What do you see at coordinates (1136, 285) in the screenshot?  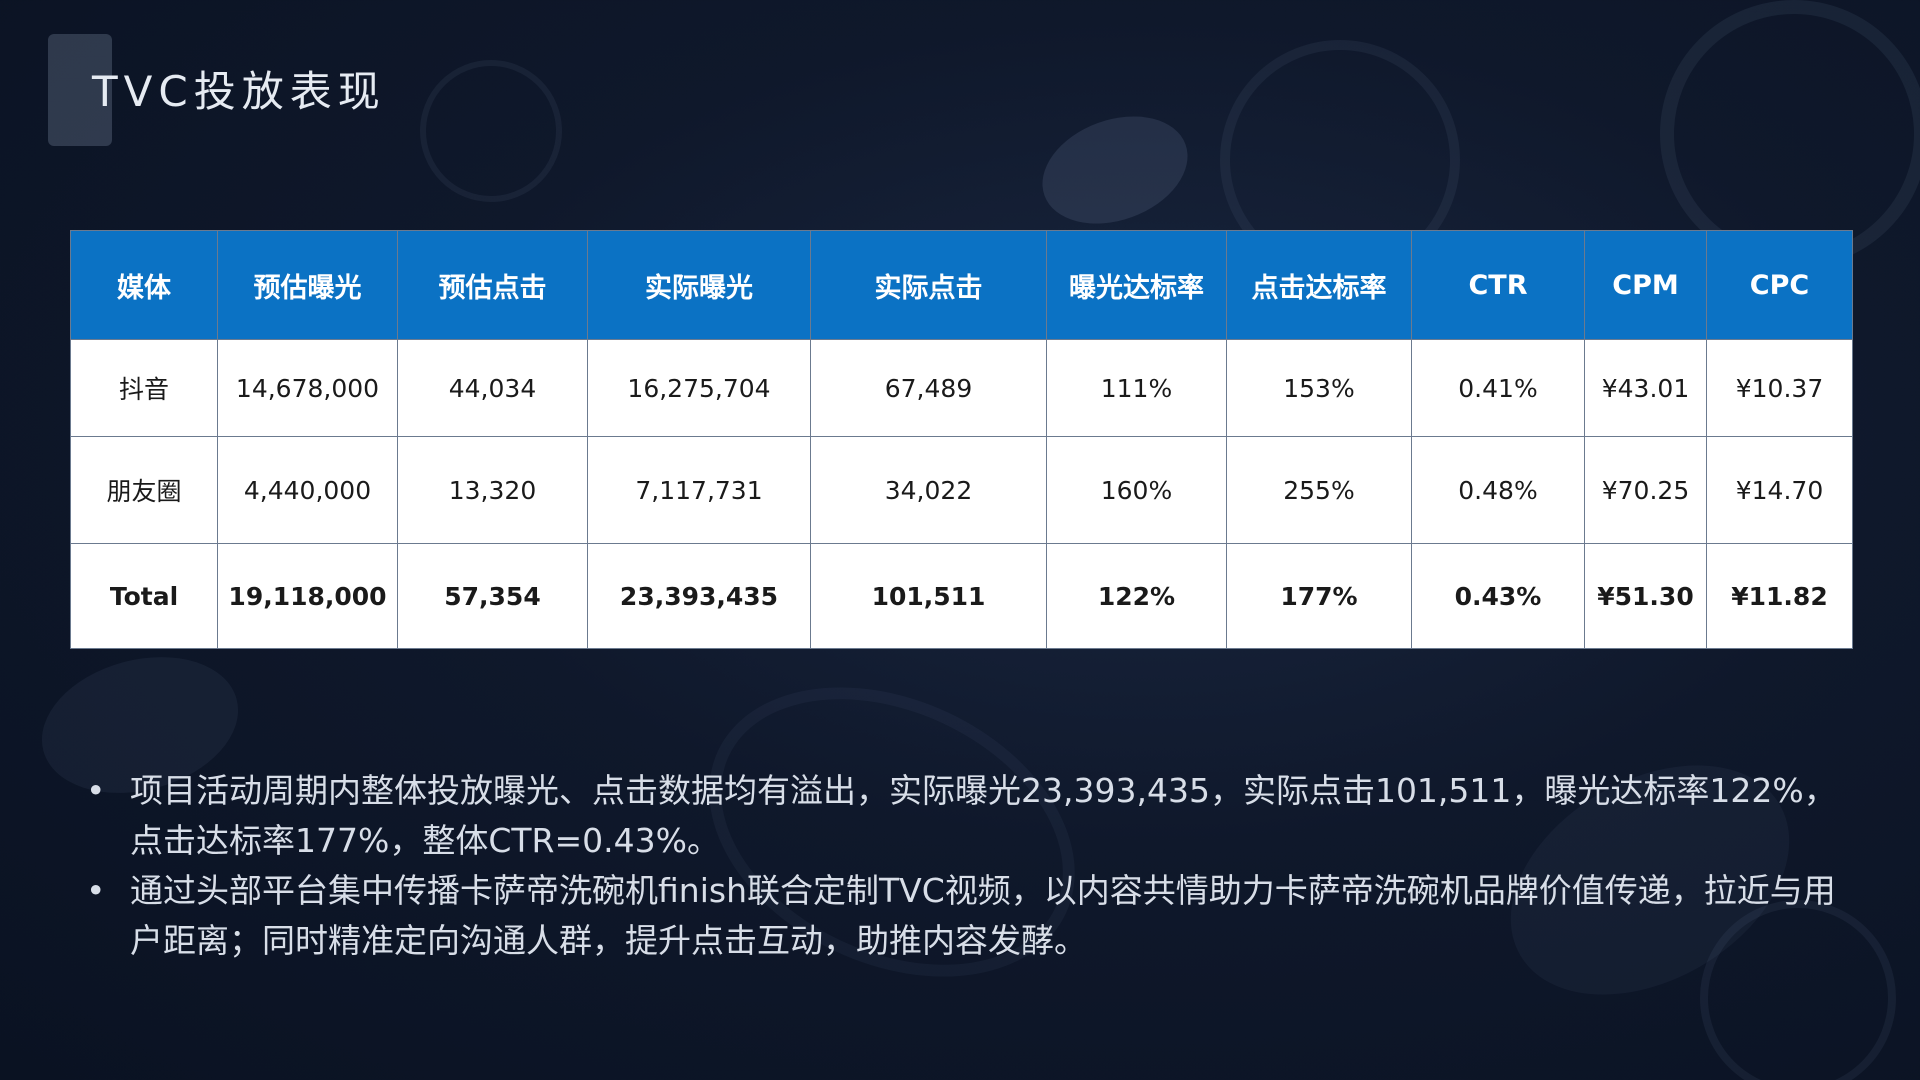 I see `header-impression-rate: 曝光达标率` at bounding box center [1136, 285].